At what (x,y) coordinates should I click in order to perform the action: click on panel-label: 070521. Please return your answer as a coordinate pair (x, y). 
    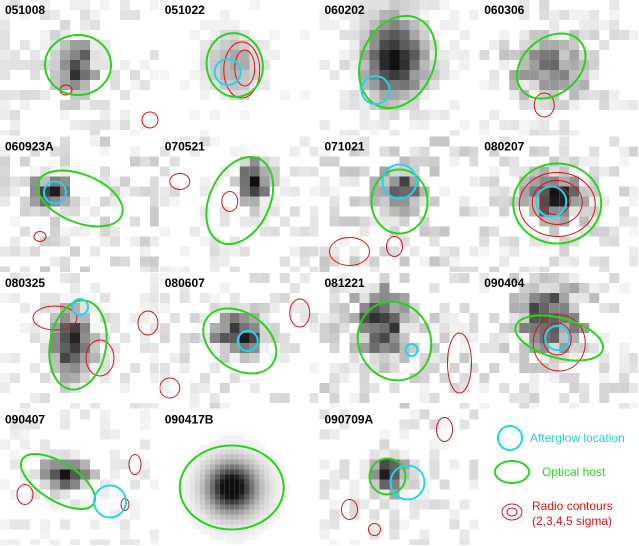
    Looking at the image, I should click on (185, 147).